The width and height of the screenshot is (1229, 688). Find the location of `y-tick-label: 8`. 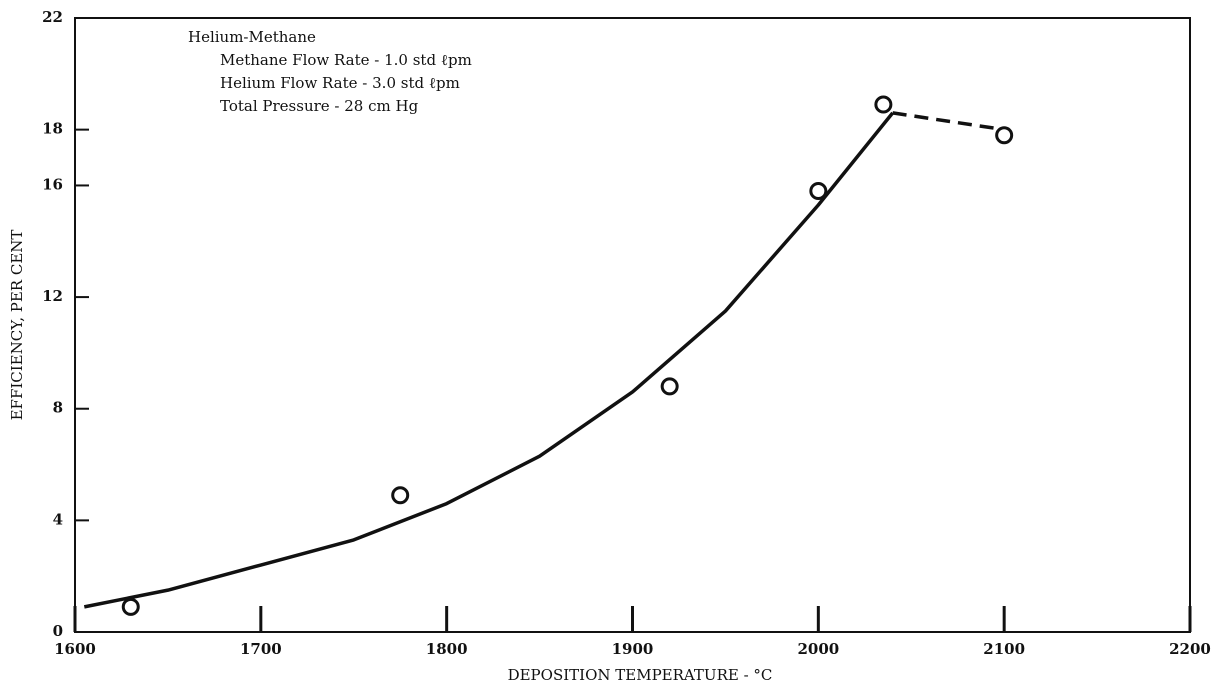

y-tick-label: 8 is located at coordinates (58, 408).